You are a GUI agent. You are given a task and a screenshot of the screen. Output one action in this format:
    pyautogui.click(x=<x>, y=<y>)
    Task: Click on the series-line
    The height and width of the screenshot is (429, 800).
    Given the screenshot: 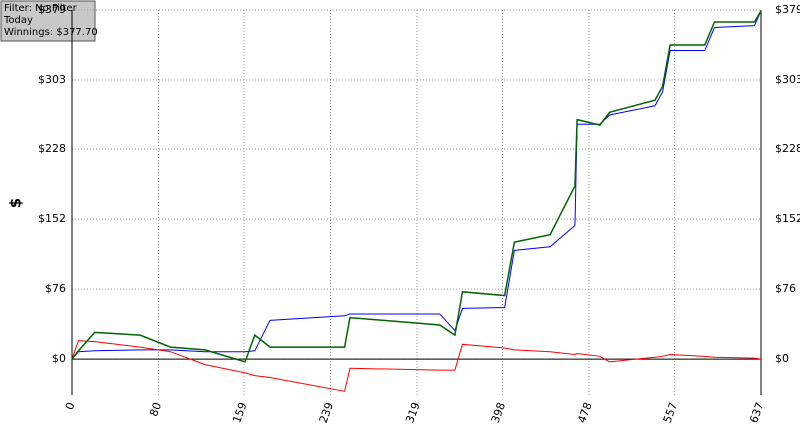 What is the action you would take?
    pyautogui.click(x=416, y=366)
    